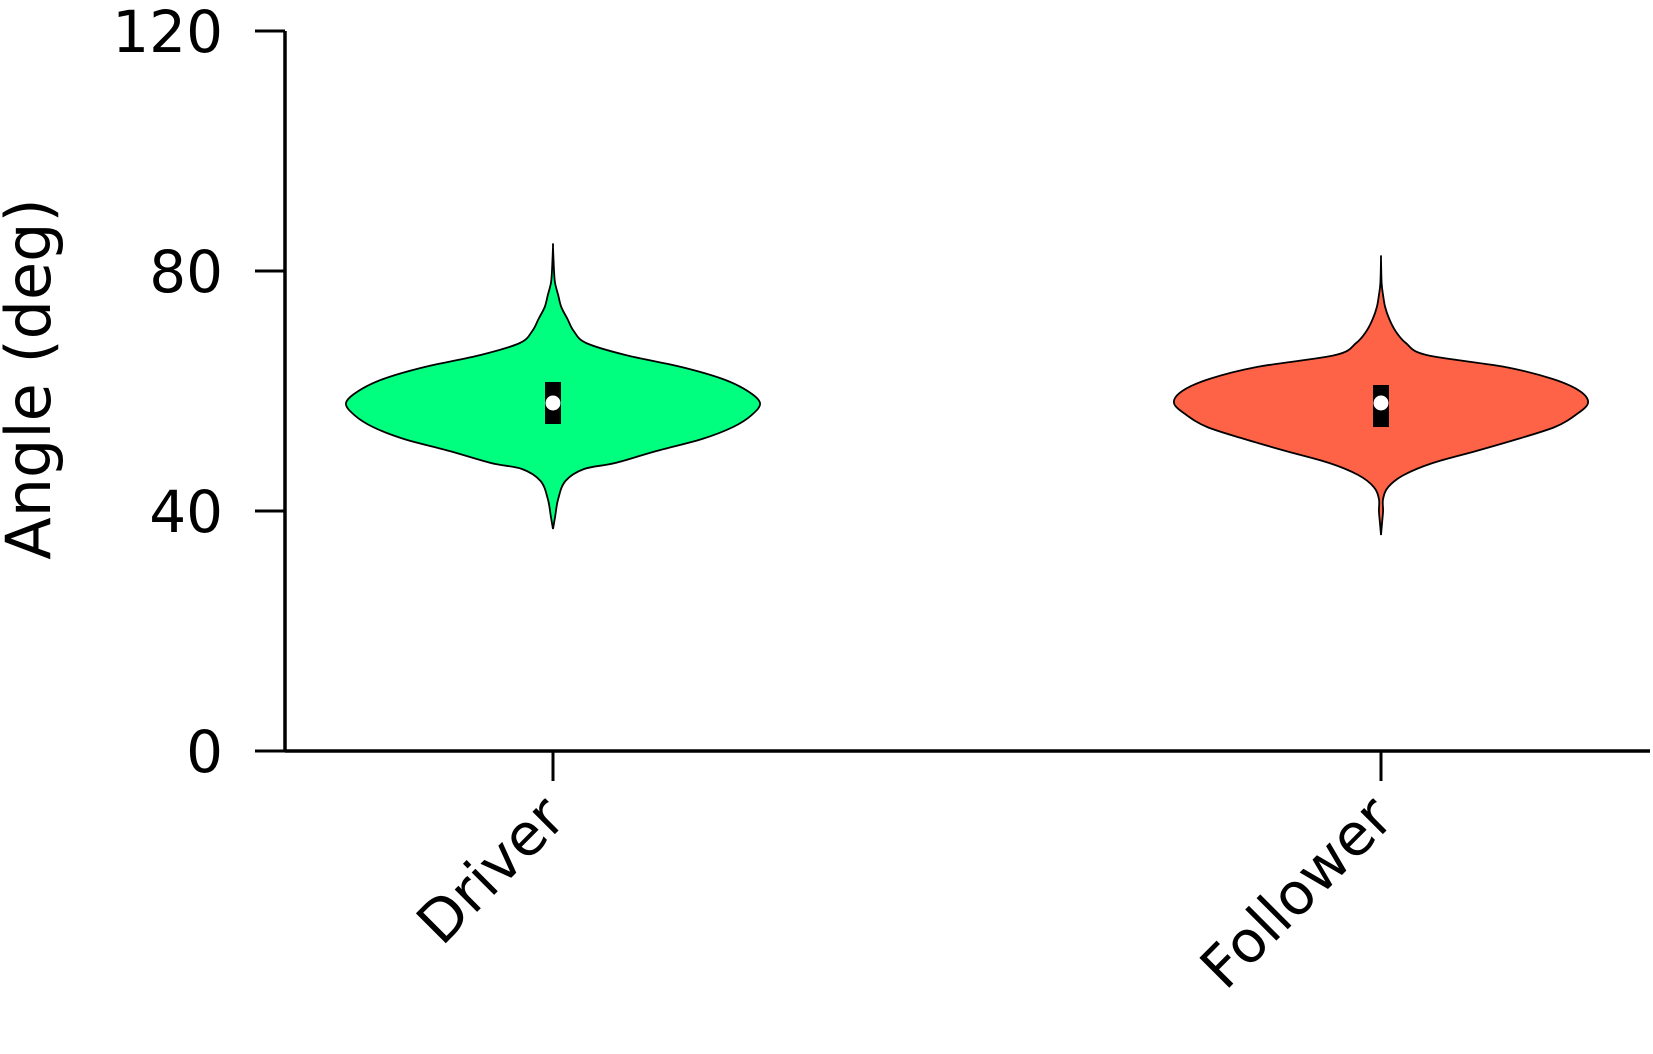 The image size is (1653, 1054). I want to click on violin-follower, so click(1381, 395).